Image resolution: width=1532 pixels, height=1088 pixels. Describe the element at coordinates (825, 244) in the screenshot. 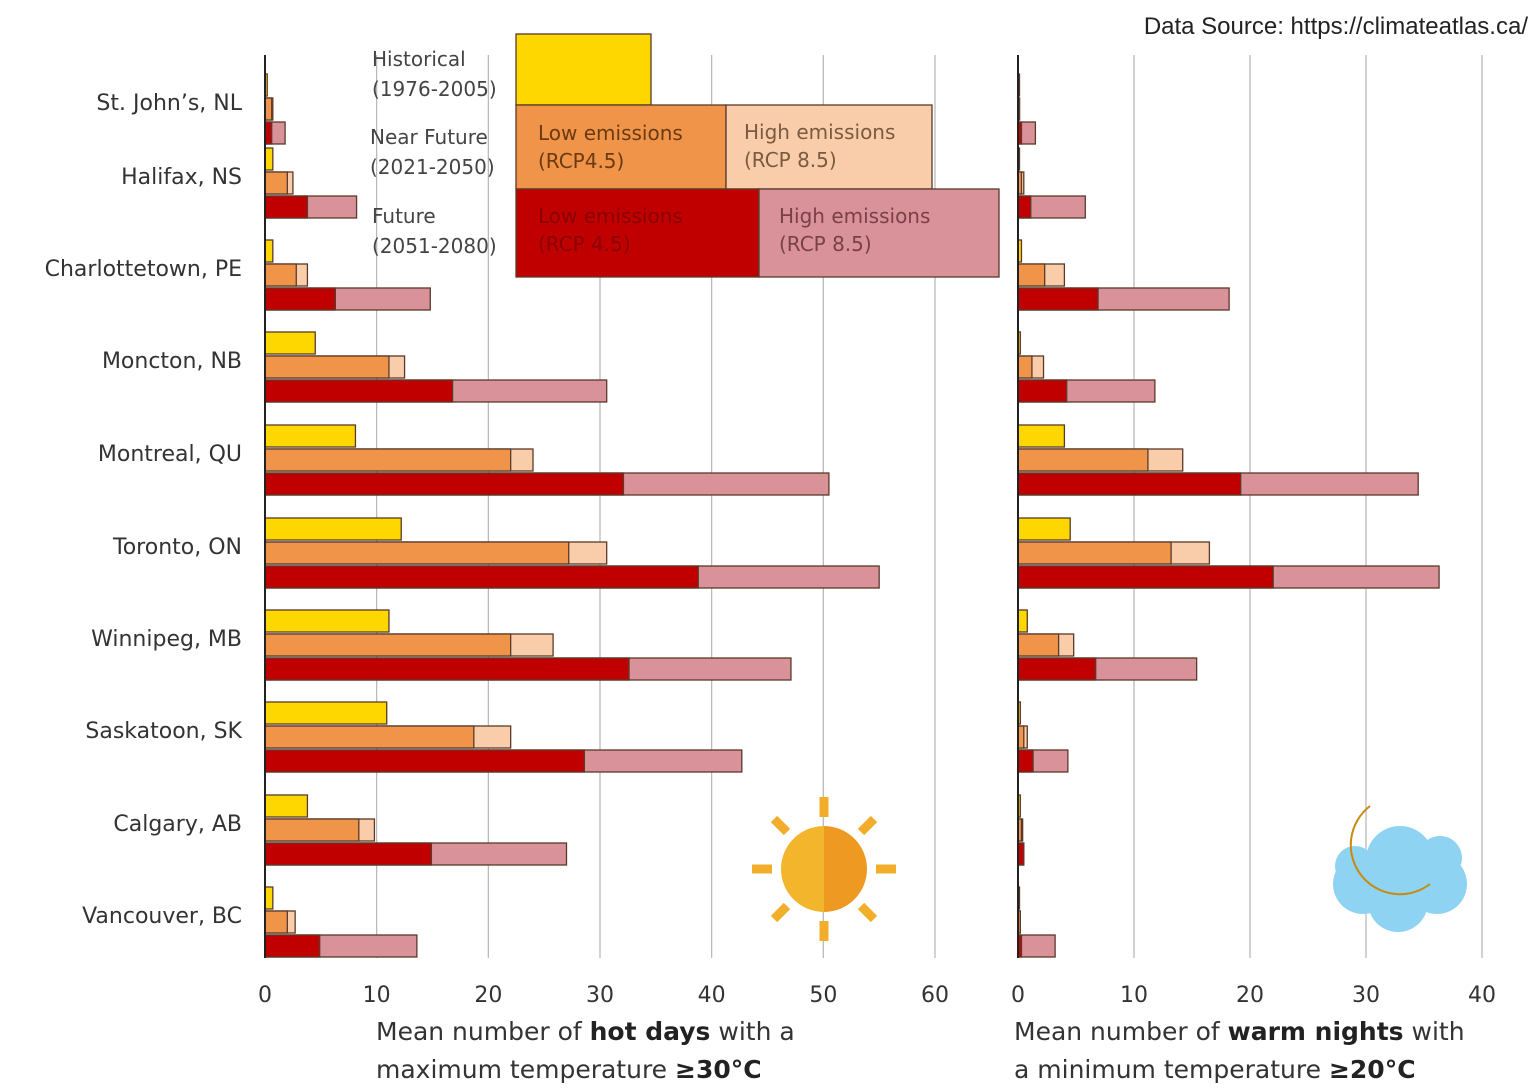

I see `legend-future-high-rcp: (RCP 8.5)` at that location.